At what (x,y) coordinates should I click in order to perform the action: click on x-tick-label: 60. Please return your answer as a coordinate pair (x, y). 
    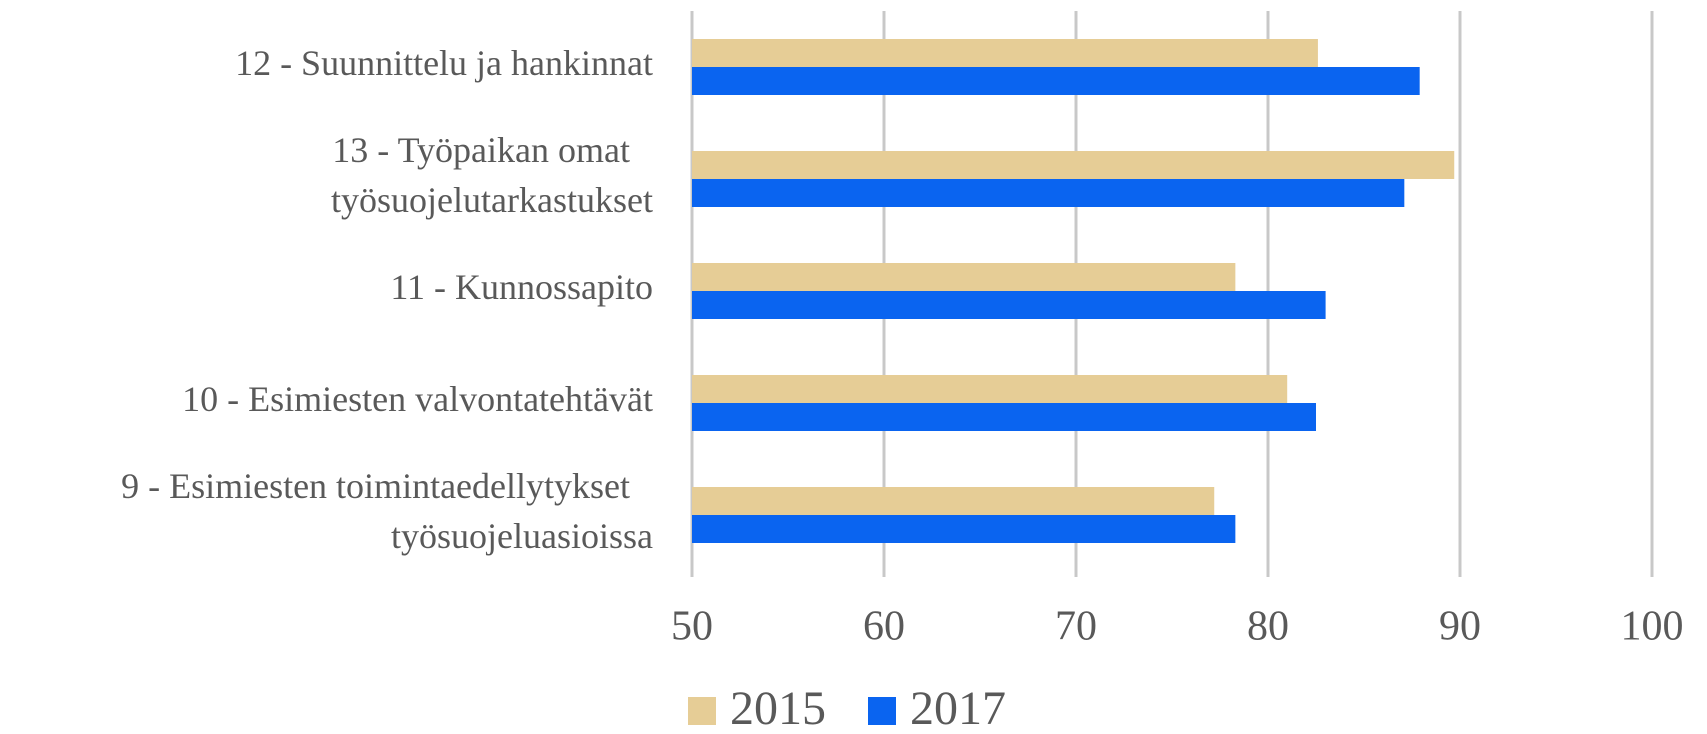
    Looking at the image, I should click on (884, 627).